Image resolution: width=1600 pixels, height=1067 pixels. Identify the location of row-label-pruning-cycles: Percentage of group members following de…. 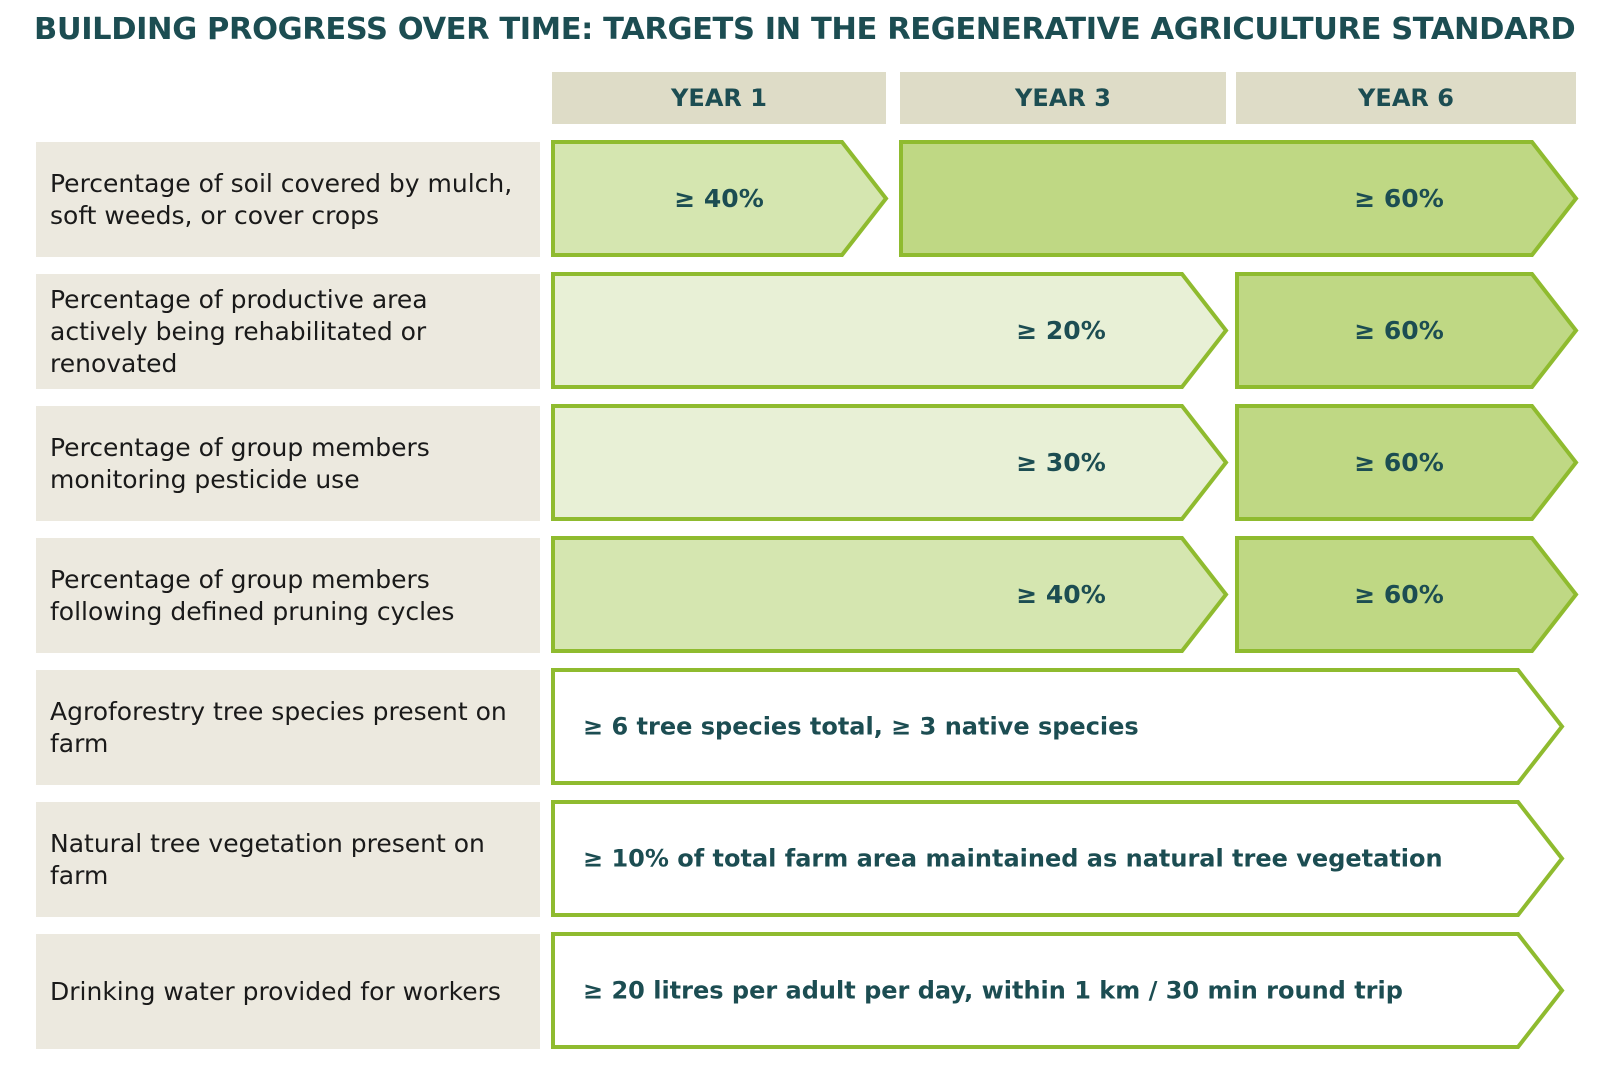
(288, 595).